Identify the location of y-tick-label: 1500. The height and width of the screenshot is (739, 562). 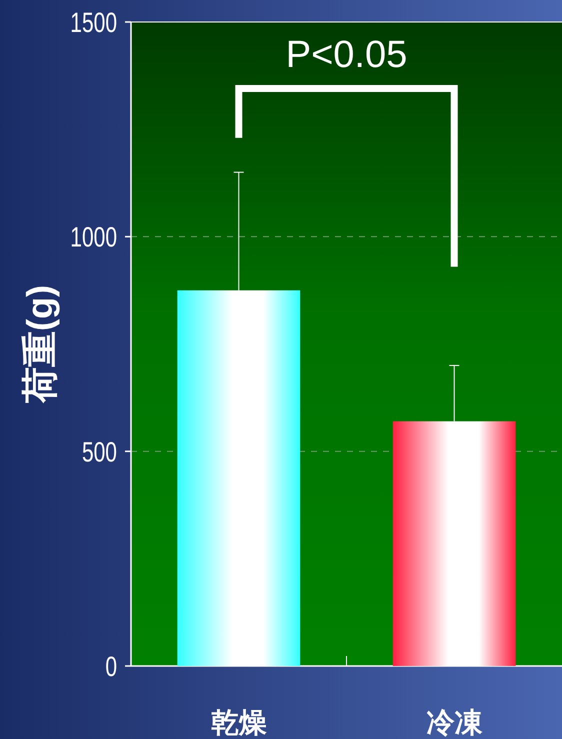
(93, 23).